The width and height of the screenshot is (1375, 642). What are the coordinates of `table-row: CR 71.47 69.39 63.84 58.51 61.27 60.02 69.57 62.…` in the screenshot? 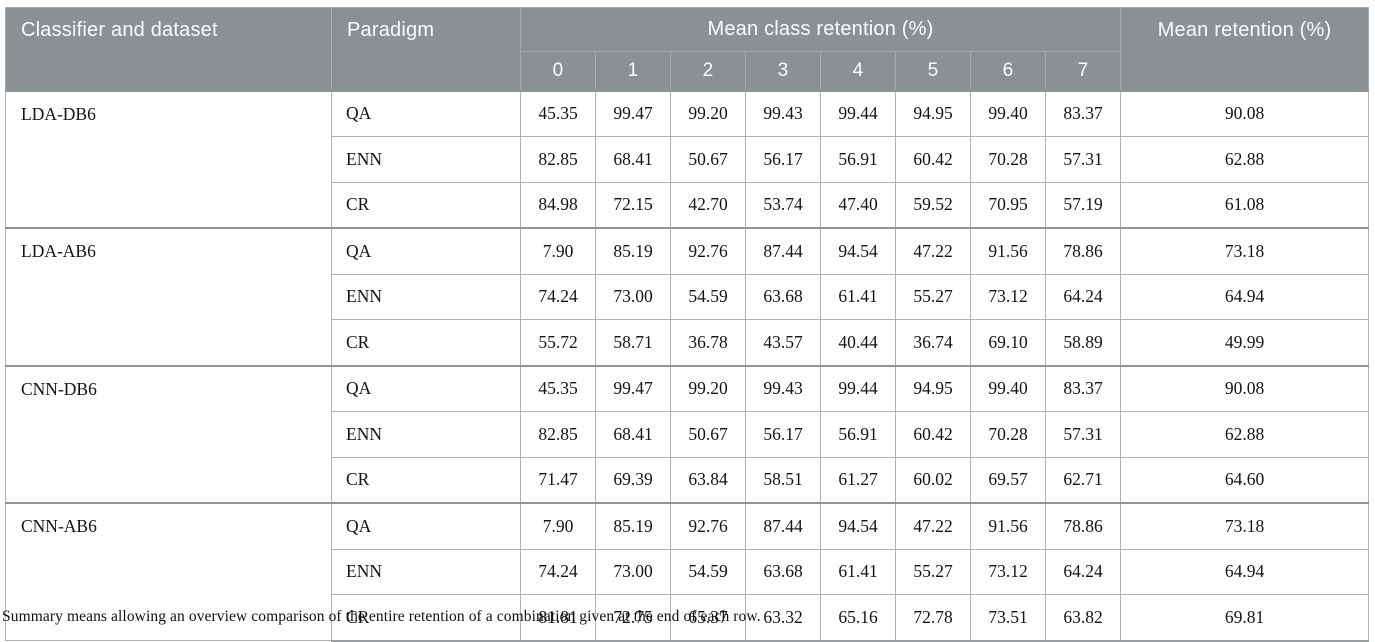 It's located at (688, 480).